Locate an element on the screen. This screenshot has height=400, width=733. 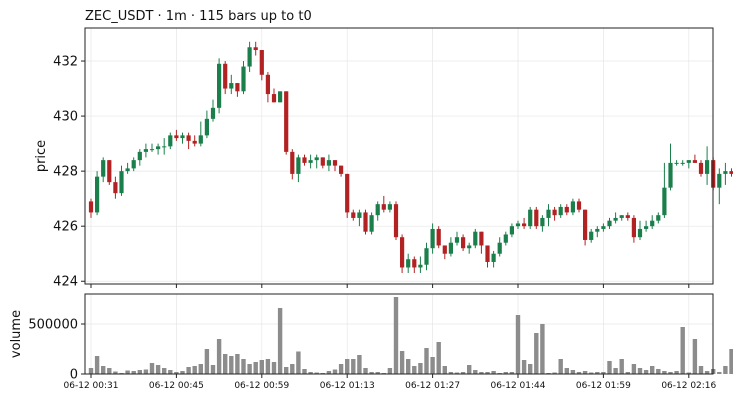
price-y-tick-label: 430 is located at coordinates (65, 117).